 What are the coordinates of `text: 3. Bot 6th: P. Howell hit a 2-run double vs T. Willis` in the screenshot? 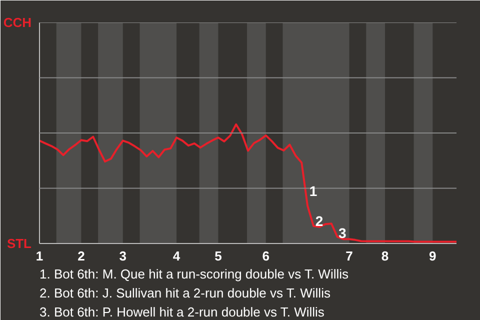 It's located at (182, 312).